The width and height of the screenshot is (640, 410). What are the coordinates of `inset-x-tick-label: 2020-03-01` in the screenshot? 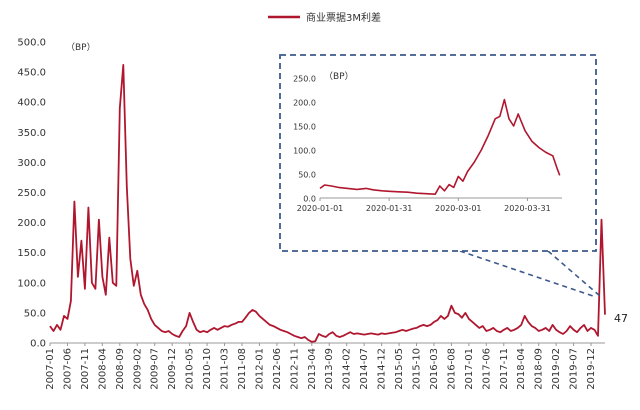 It's located at (458, 208).